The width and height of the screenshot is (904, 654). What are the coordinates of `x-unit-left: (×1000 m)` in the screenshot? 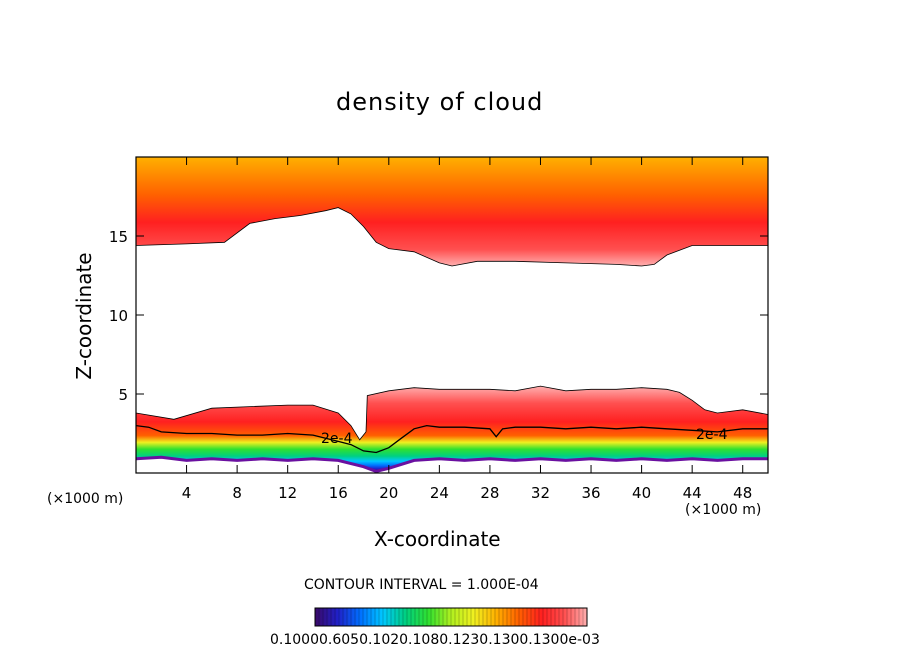 It's located at (85, 499).